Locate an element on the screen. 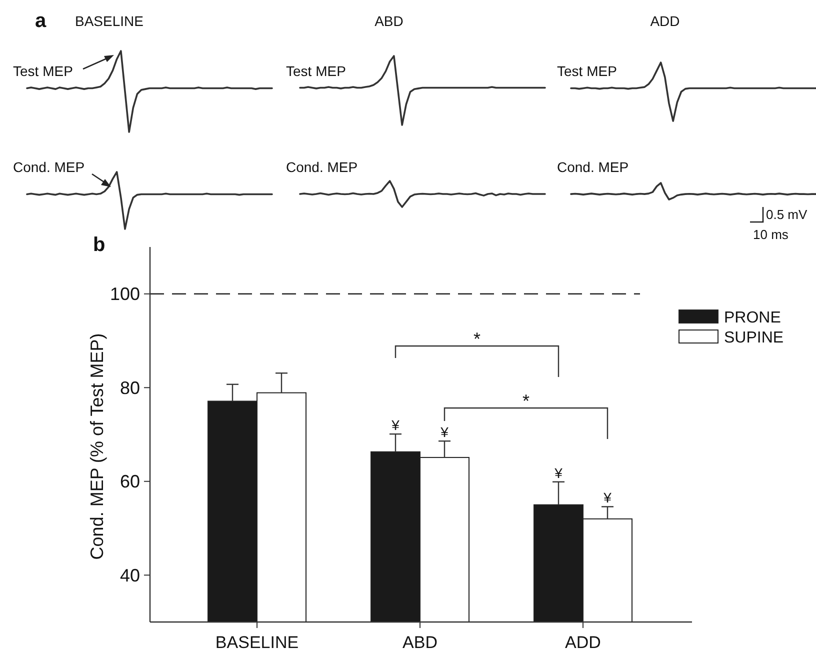  annotation: Cond. MEP is located at coordinates (49, 167).